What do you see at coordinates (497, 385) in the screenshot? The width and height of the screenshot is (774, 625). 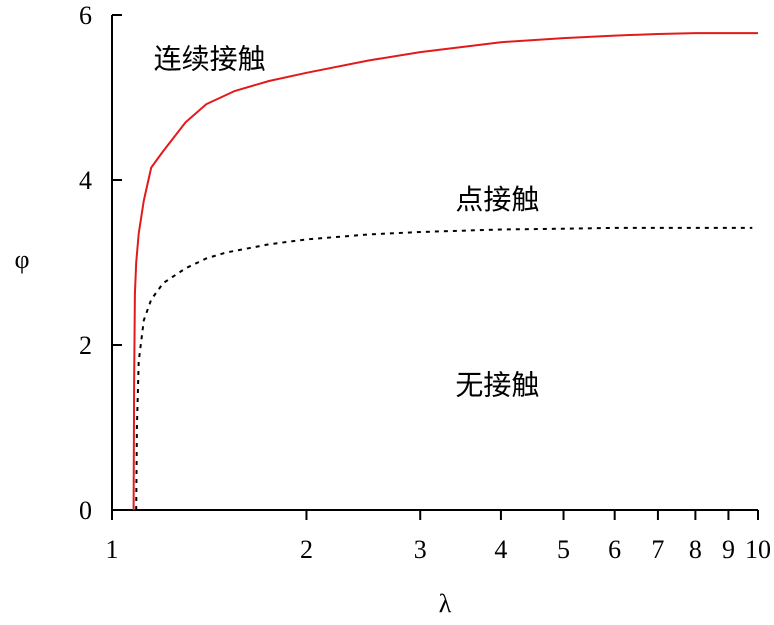 I see `region-label: 无接触` at bounding box center [497, 385].